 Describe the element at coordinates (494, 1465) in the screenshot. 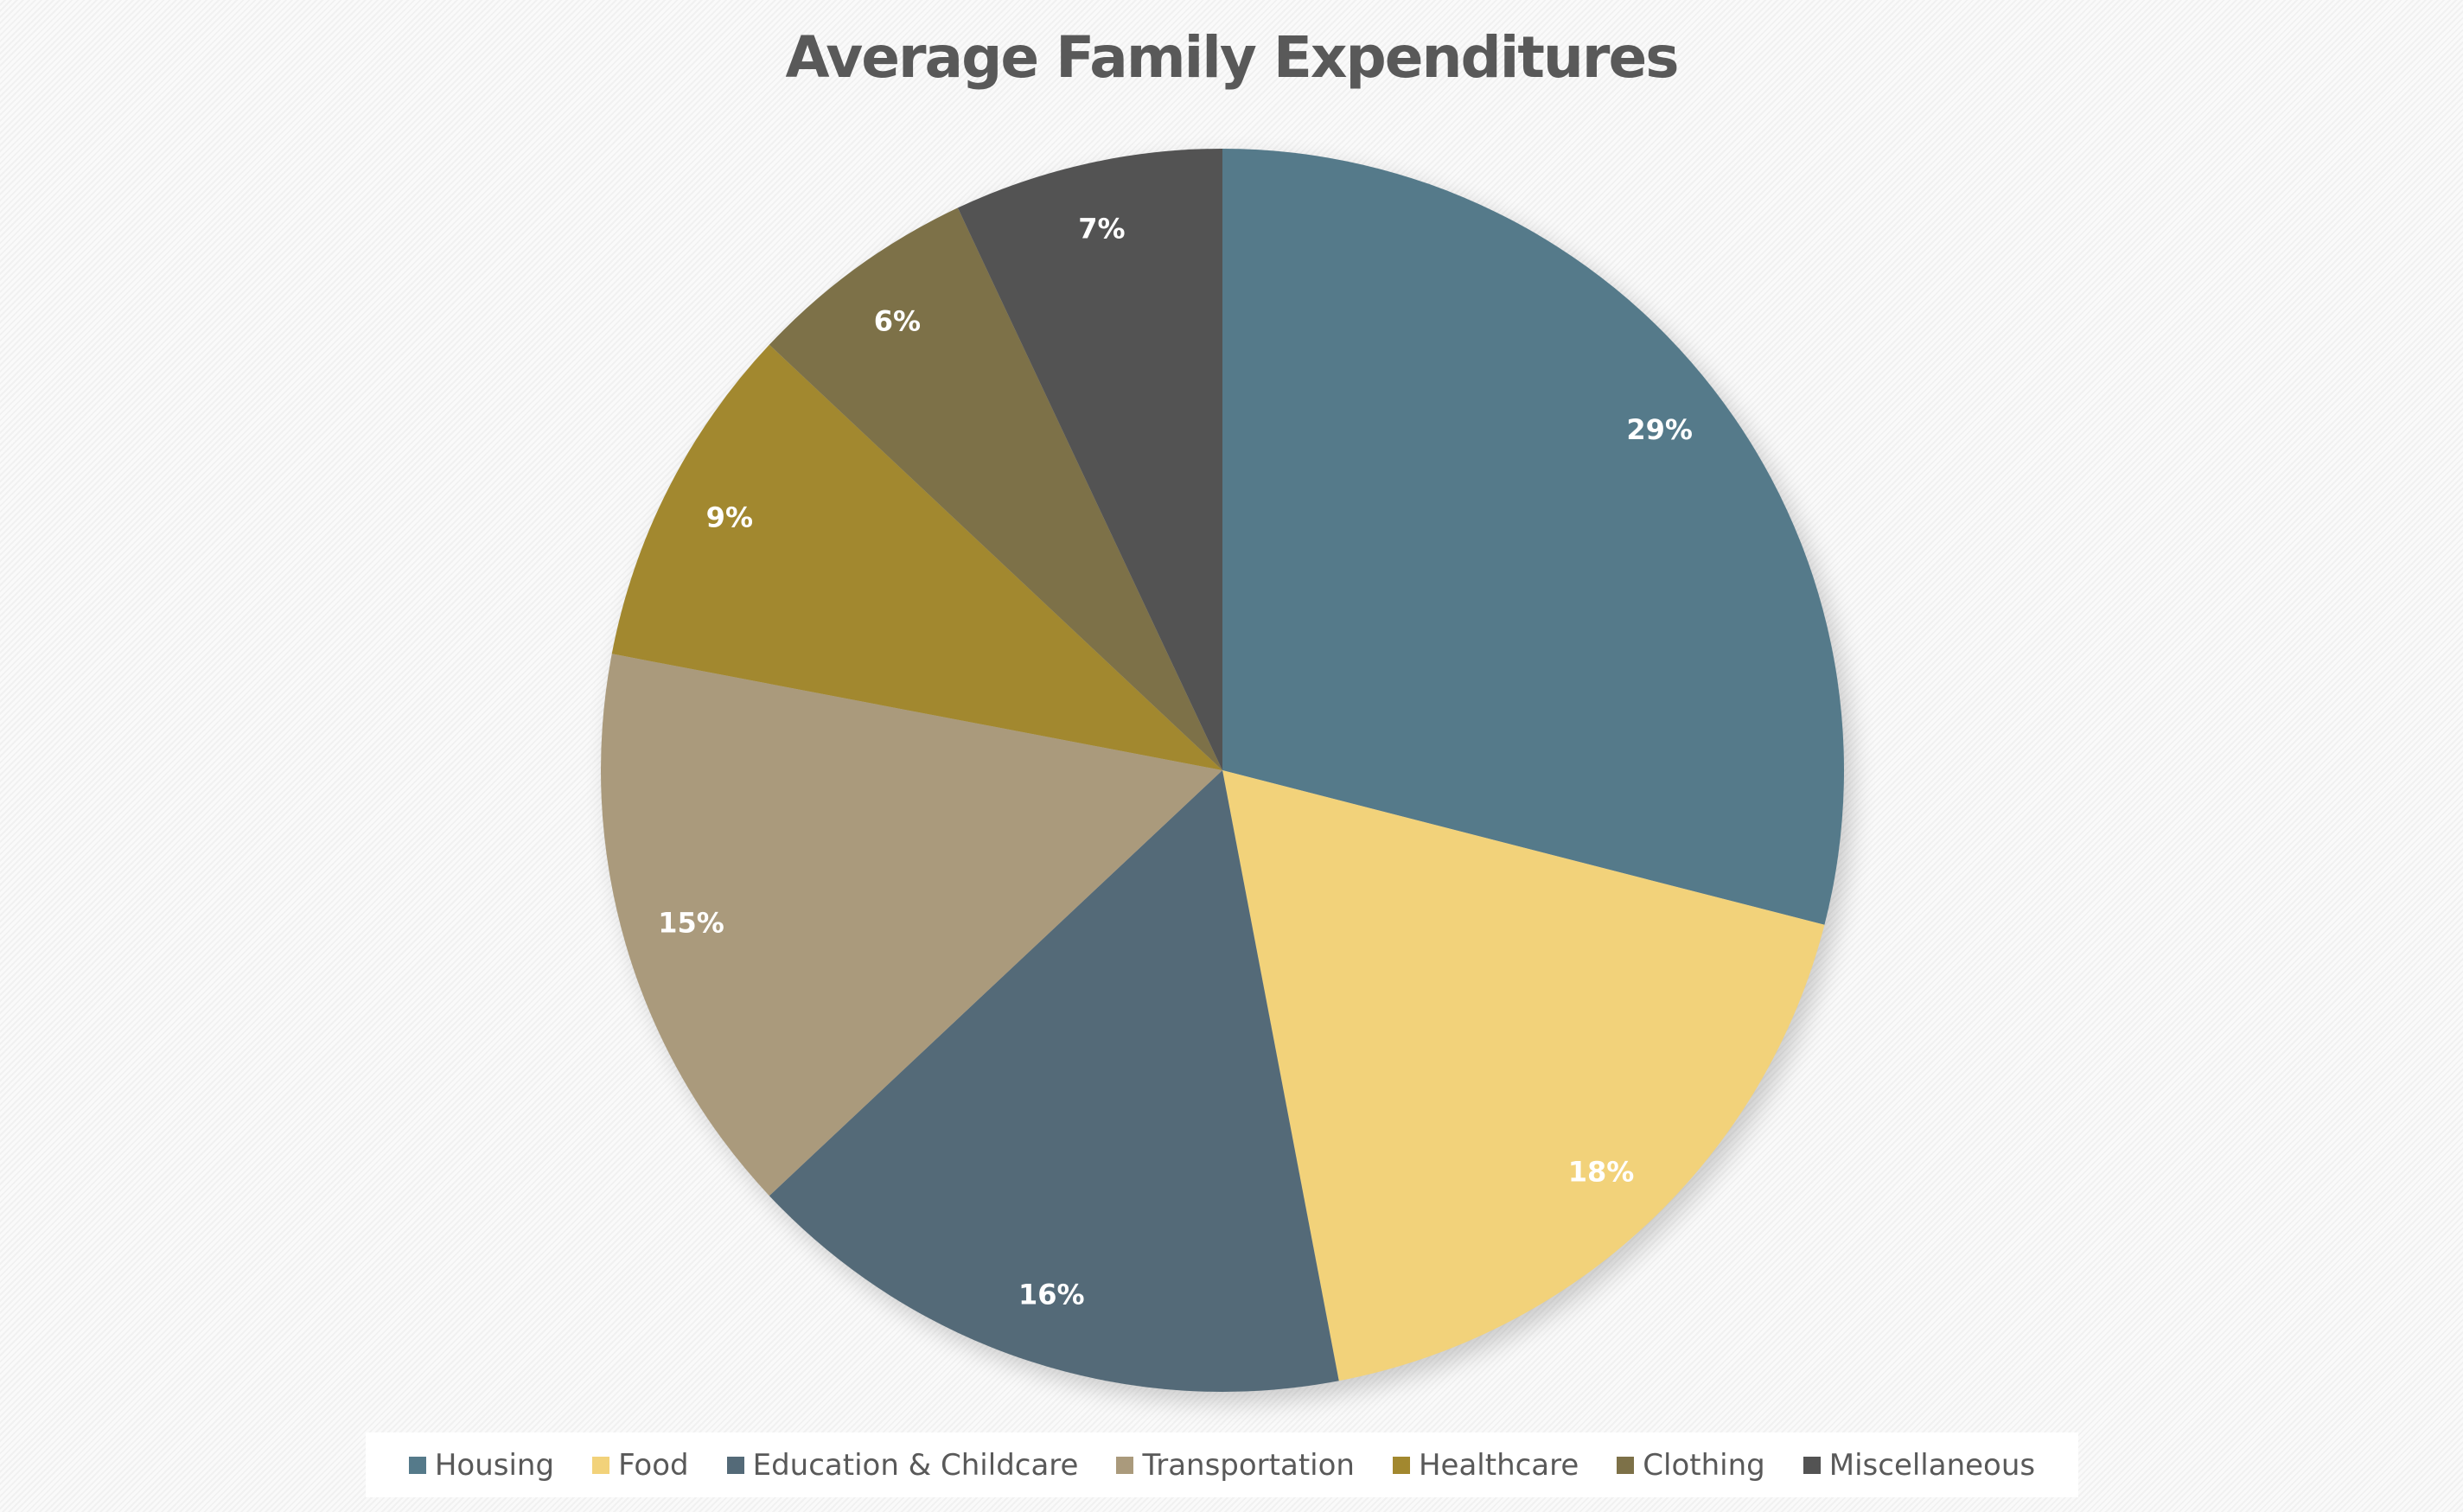

I see `legend-label: Housing` at that location.